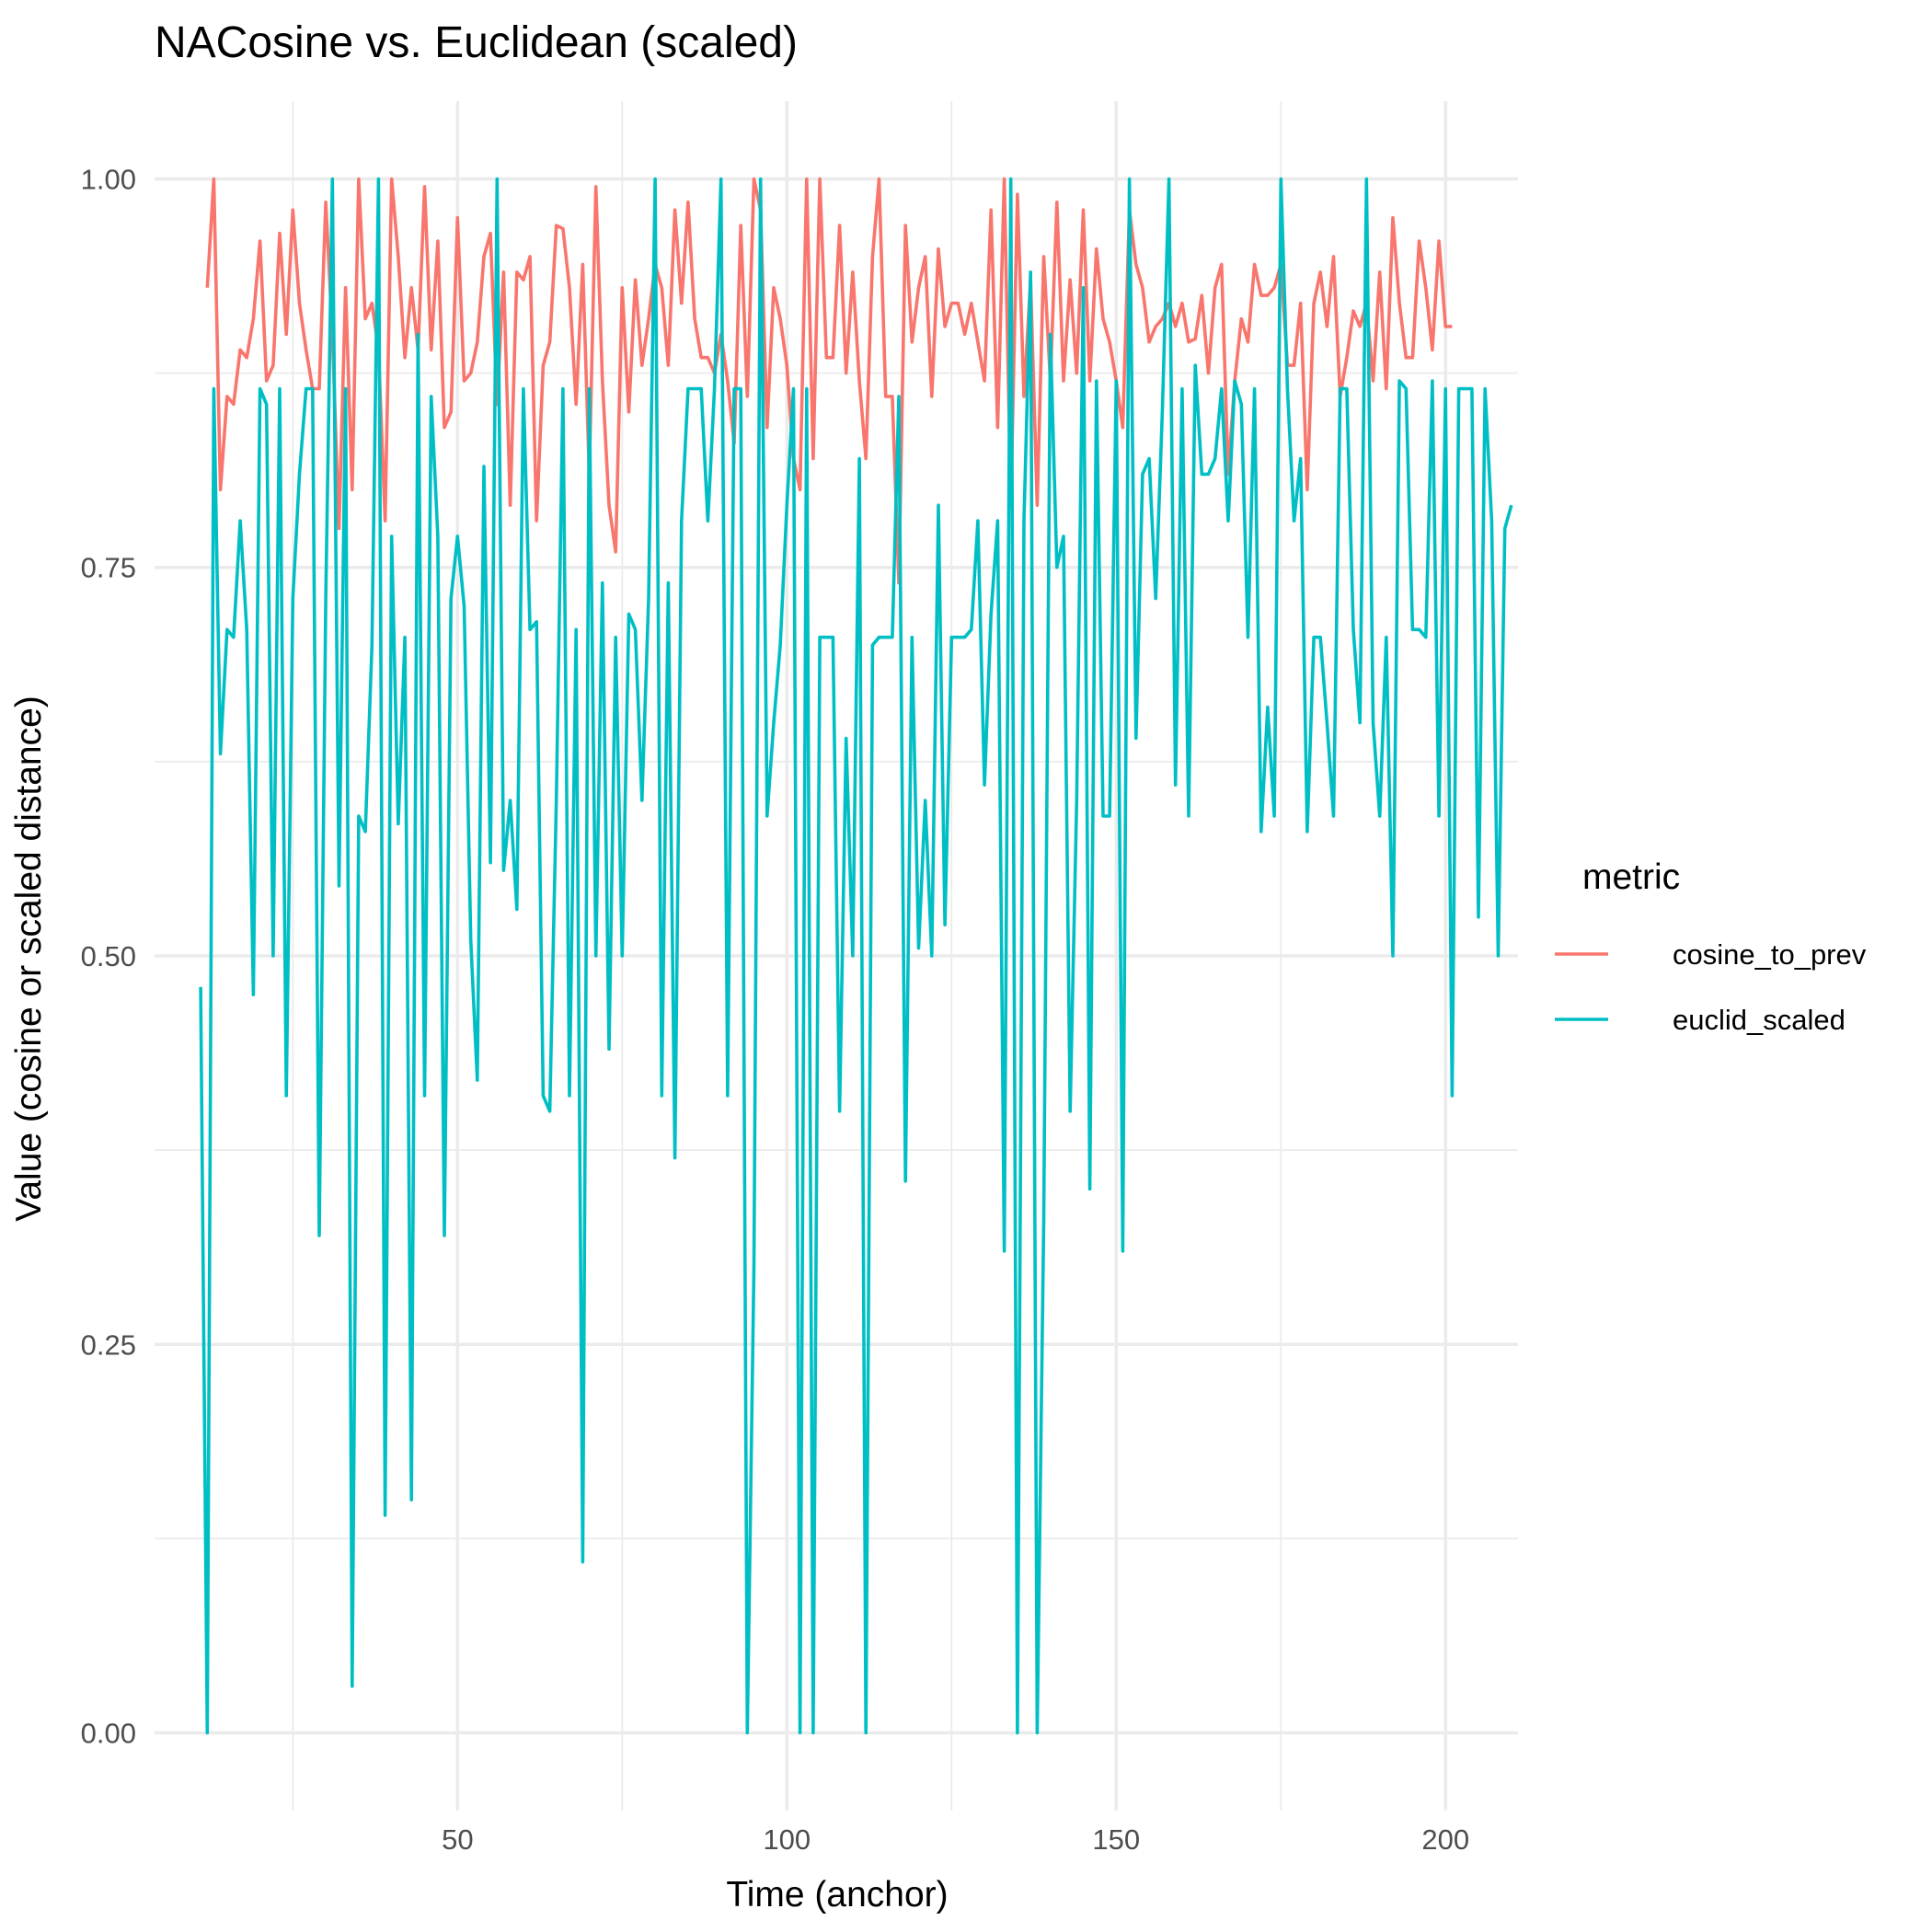 Image resolution: width=1932 pixels, height=1932 pixels. Describe the element at coordinates (108, 568) in the screenshot. I see `y-tick-label: 0.75` at that location.